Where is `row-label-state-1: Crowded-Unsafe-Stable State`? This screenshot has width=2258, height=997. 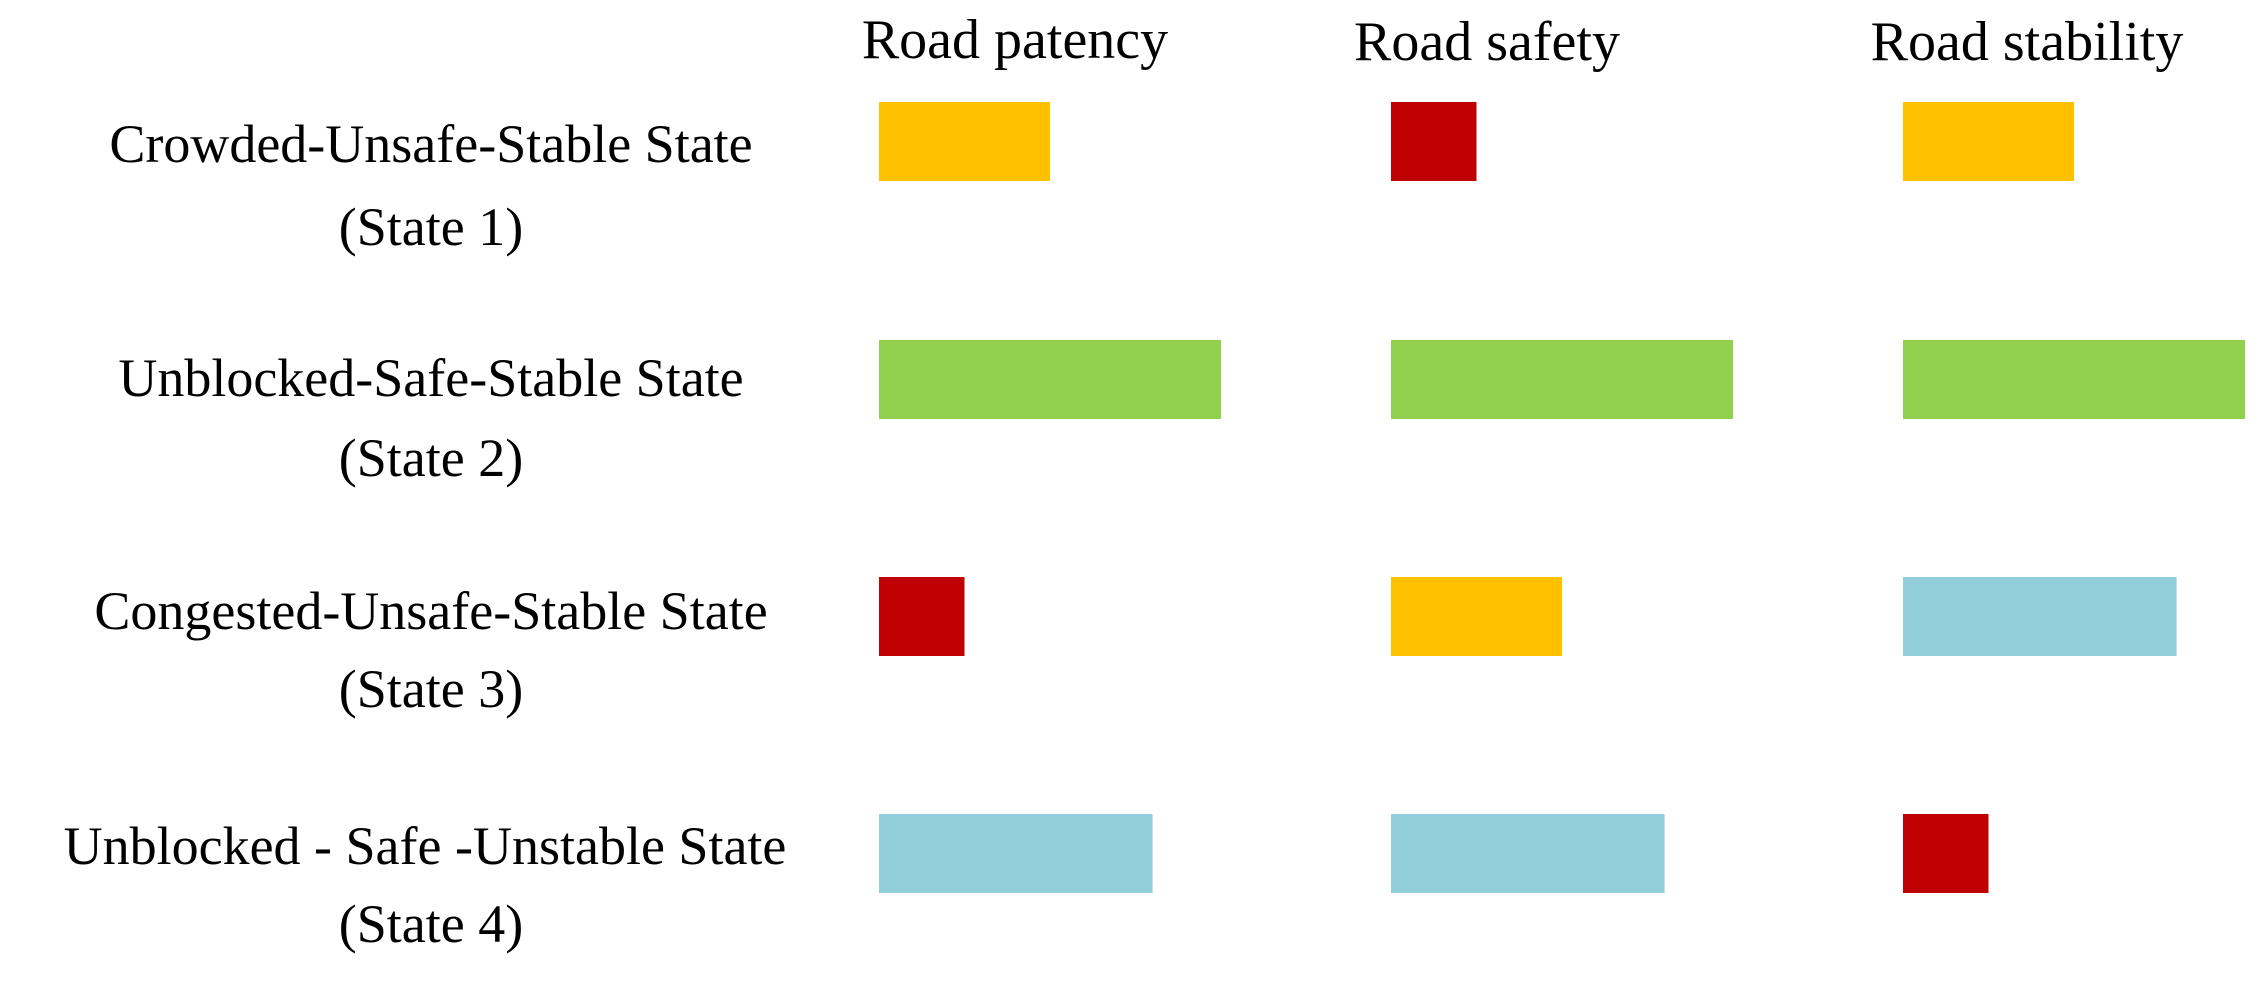 row-label-state-1: Crowded-Unsafe-Stable State is located at coordinates (430, 144).